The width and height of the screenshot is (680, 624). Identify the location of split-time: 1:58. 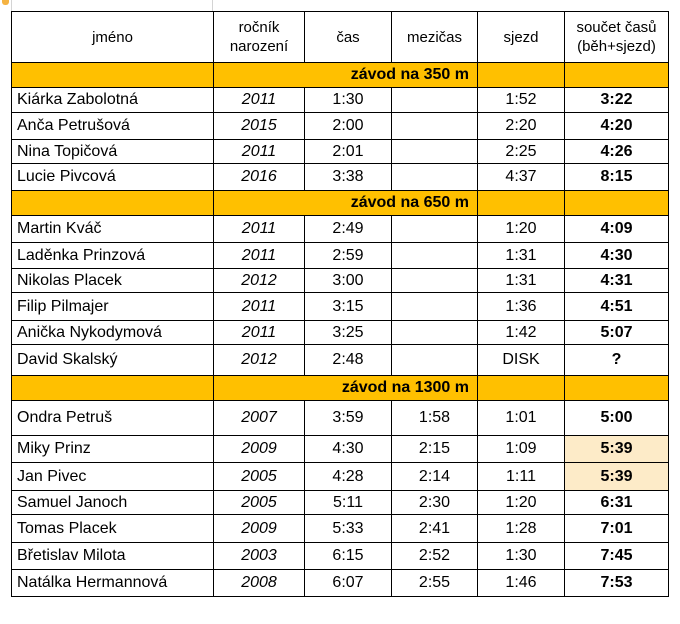
(434, 418).